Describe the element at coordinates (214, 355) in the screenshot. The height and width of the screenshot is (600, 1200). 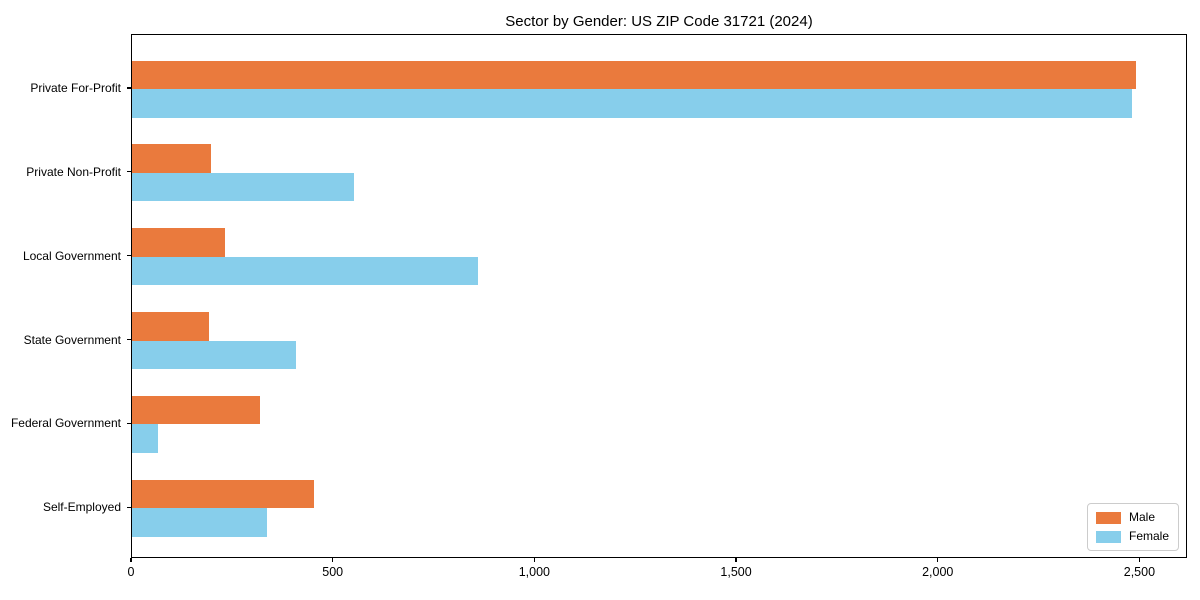
I see `bar-female-state-government` at that location.